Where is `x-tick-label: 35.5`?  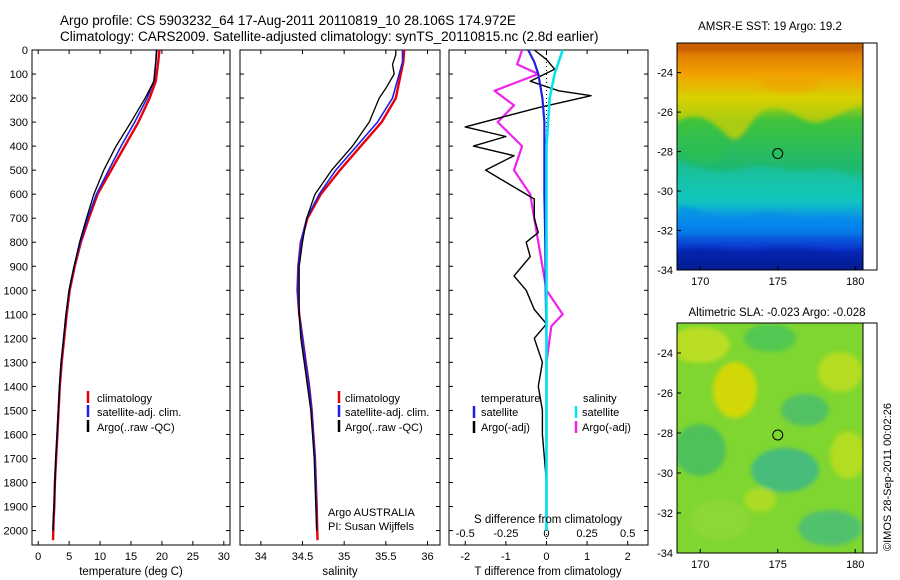
x-tick-label: 35.5 is located at coordinates (385, 557).